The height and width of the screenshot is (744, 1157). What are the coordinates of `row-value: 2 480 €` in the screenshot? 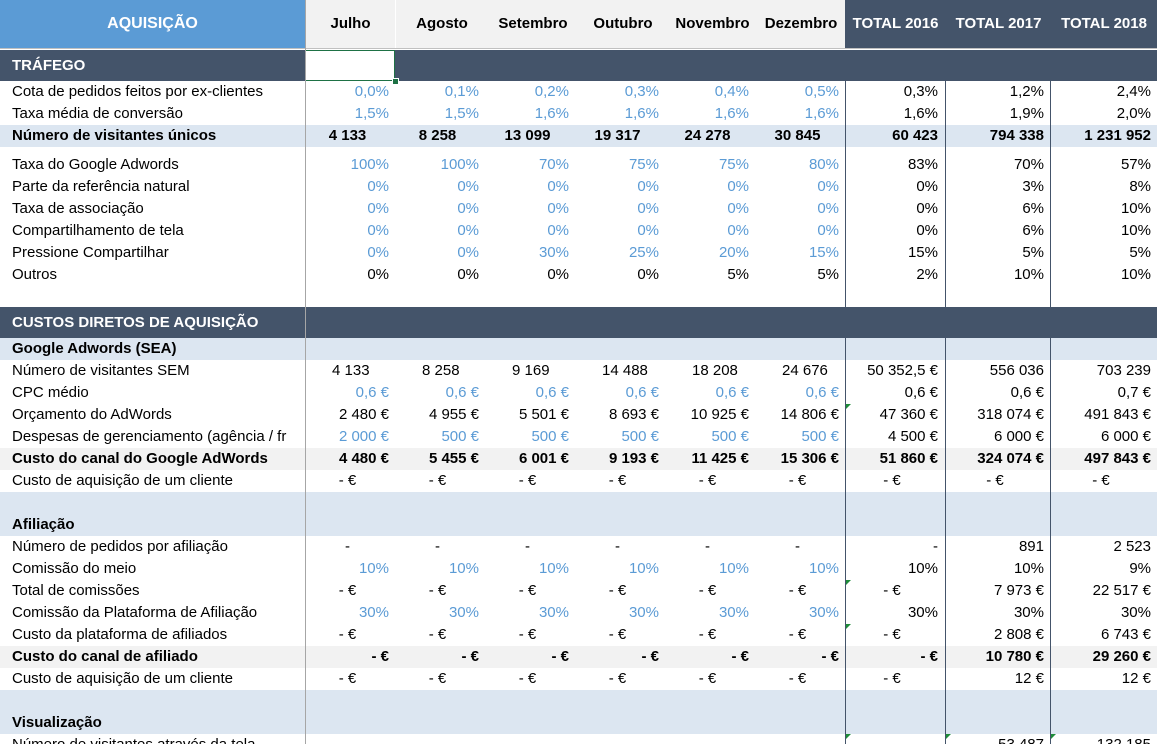 It's located at (363, 414).